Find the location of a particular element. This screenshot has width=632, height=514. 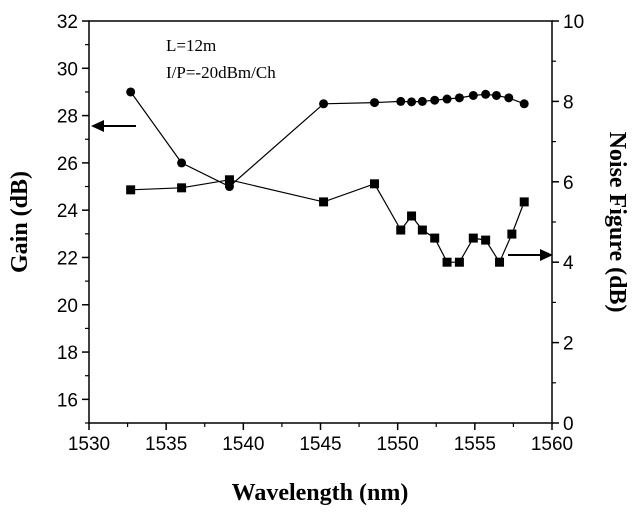

gain-series is located at coordinates (327, 139).